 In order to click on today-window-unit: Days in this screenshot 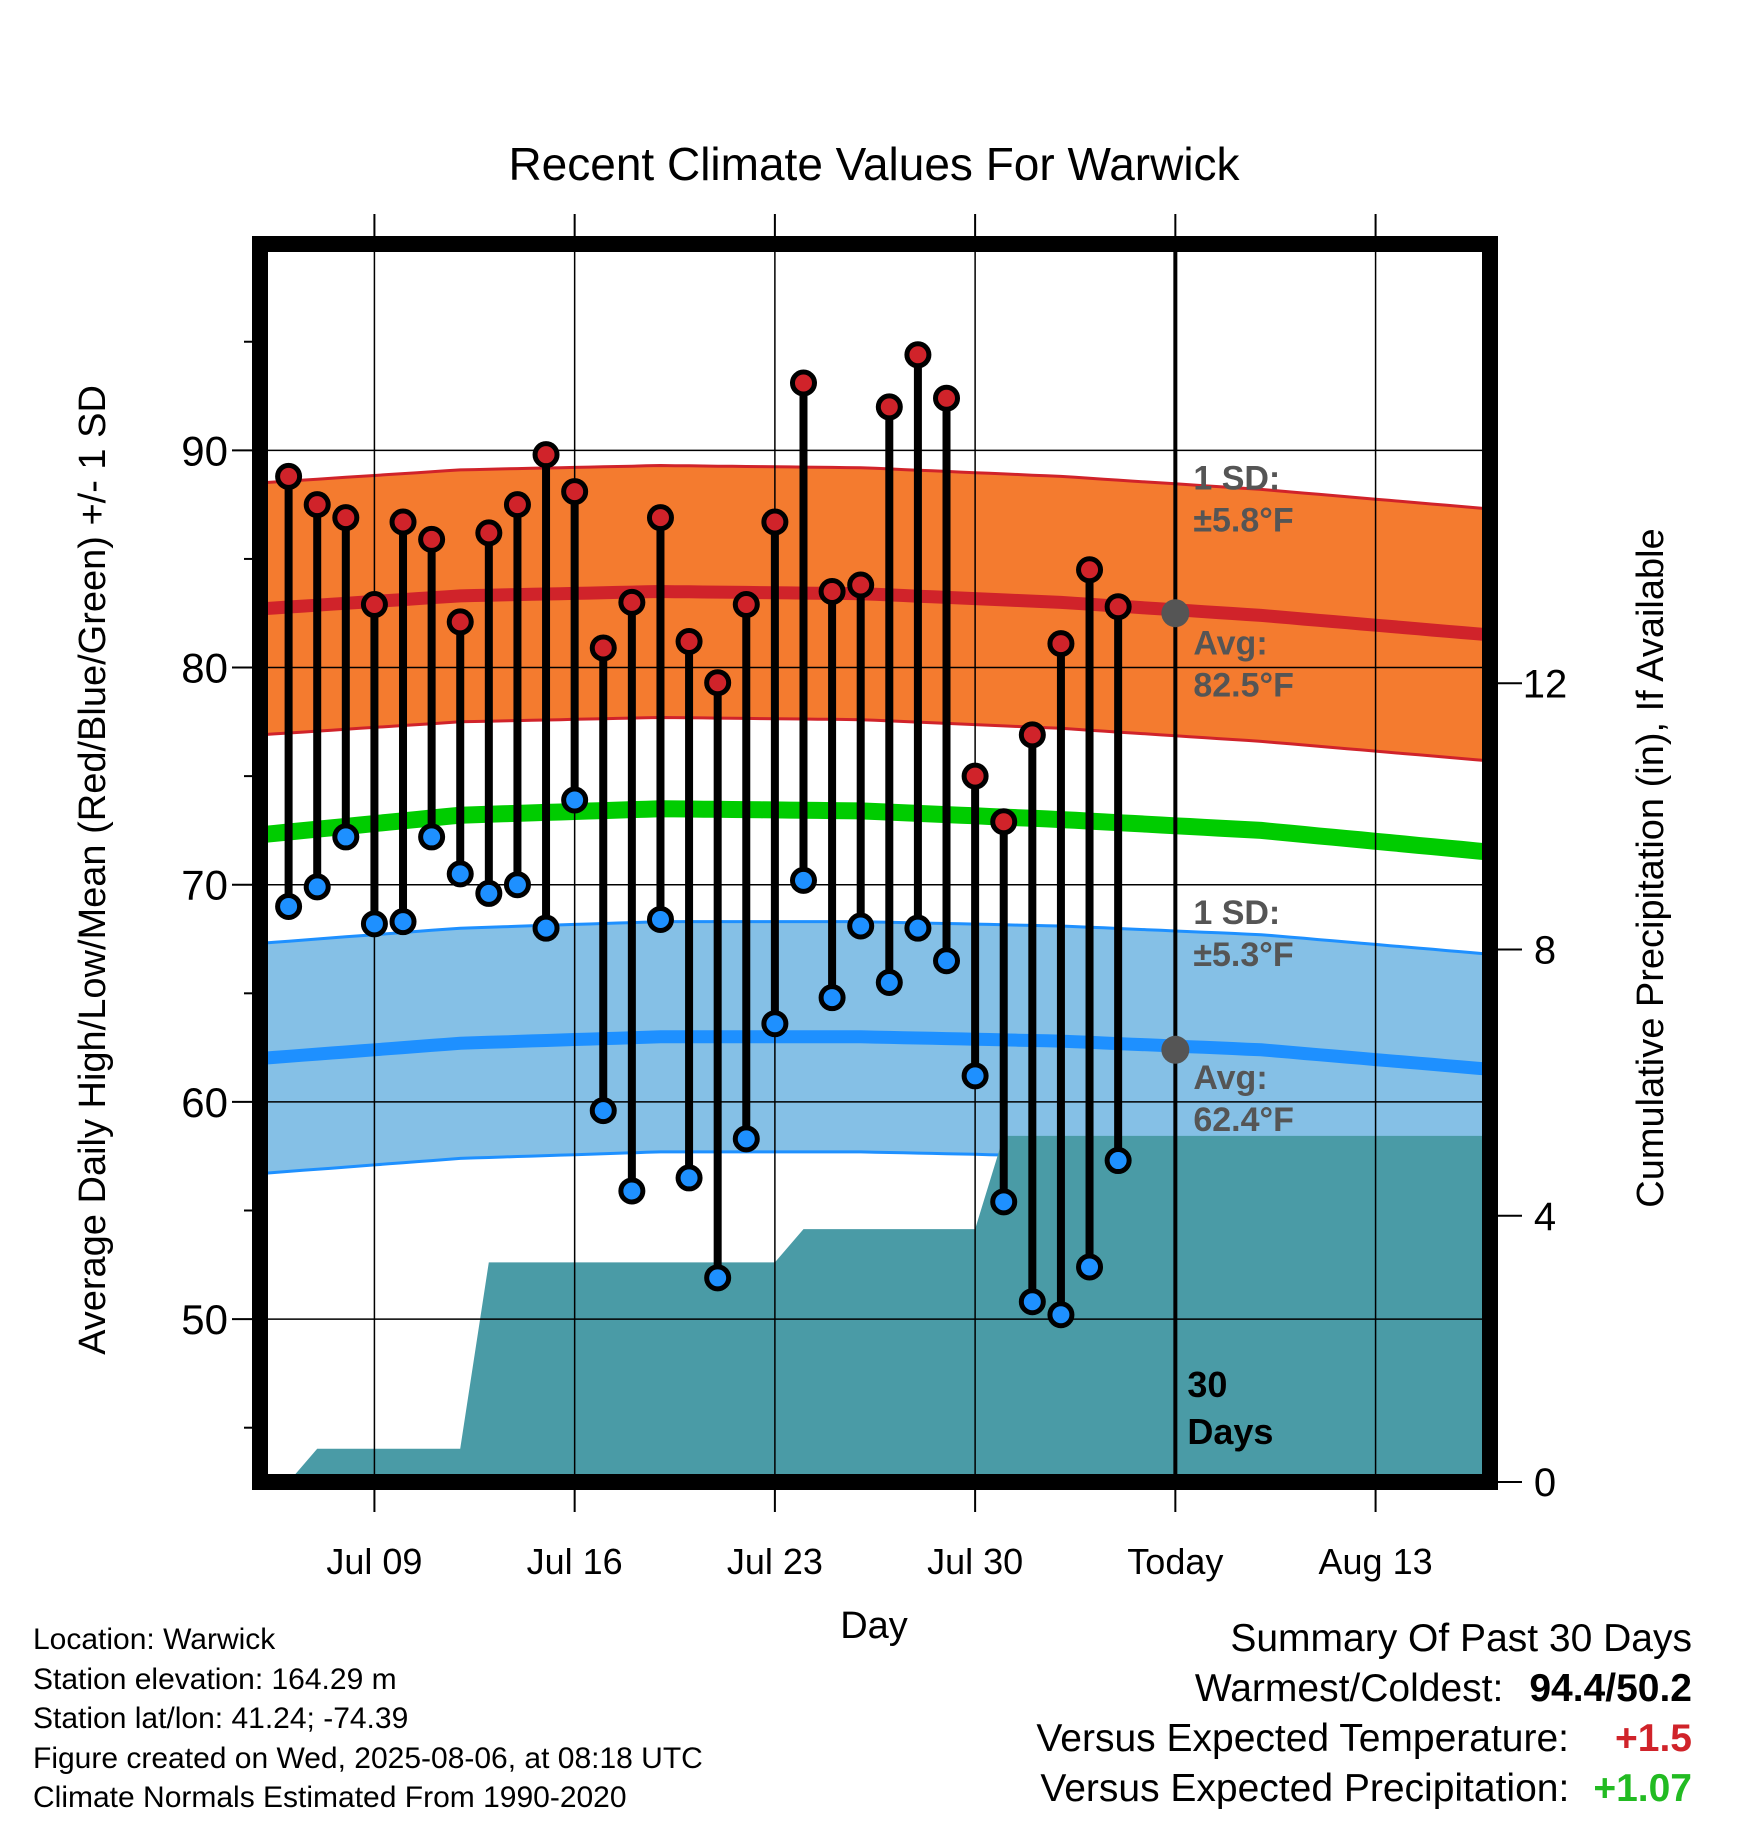, I will do `click(1230, 1431)`.